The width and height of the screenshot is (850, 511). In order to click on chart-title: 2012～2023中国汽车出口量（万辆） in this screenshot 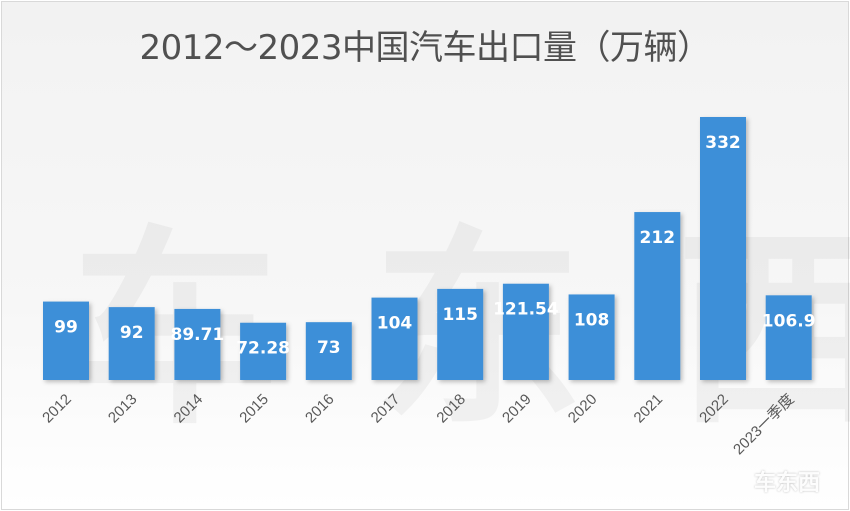, I will do `click(425, 48)`.